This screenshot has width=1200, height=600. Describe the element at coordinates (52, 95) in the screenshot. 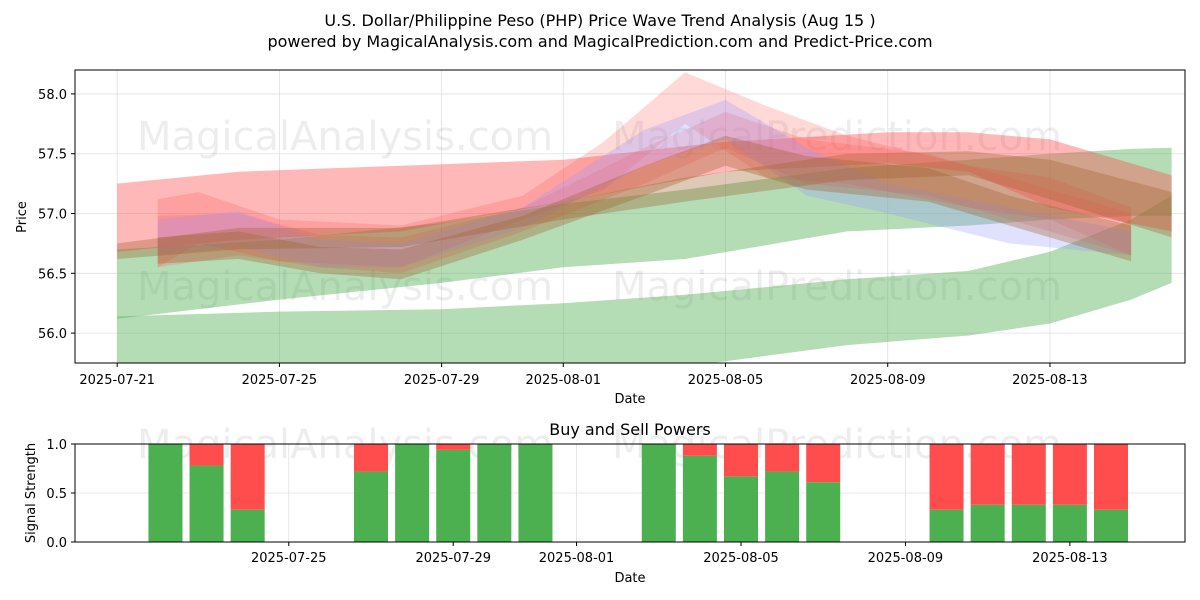

I see `y-tick-label: 58.0` at that location.